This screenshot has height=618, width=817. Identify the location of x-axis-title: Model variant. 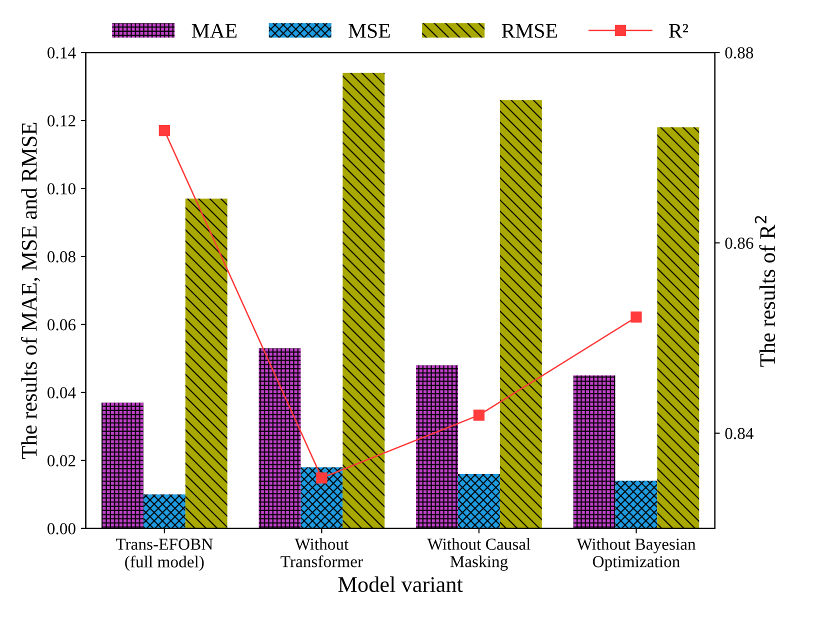
(400, 584).